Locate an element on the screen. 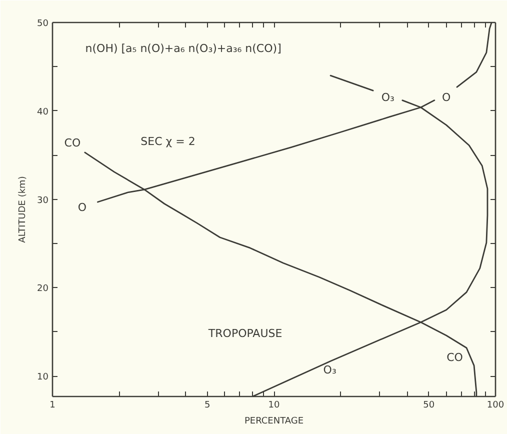 The width and height of the screenshot is (507, 434). series-label: O₃ is located at coordinates (329, 369).